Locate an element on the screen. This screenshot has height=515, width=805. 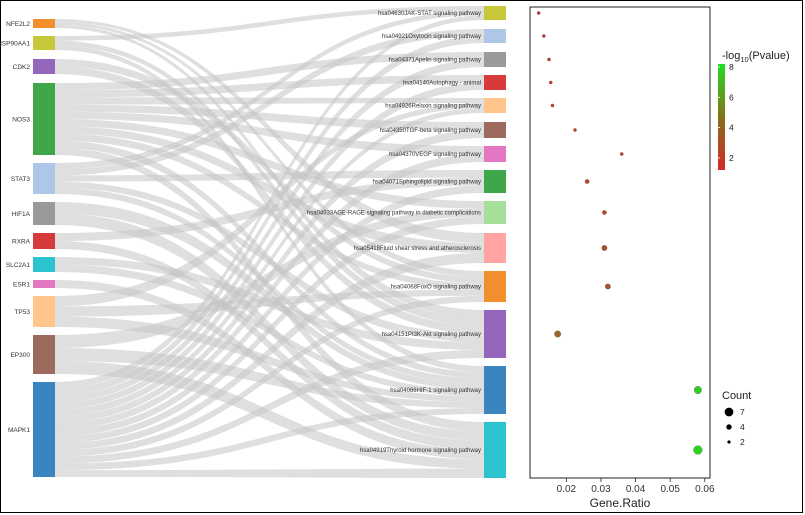
x-tick-label: 0.05 is located at coordinates (670, 489).